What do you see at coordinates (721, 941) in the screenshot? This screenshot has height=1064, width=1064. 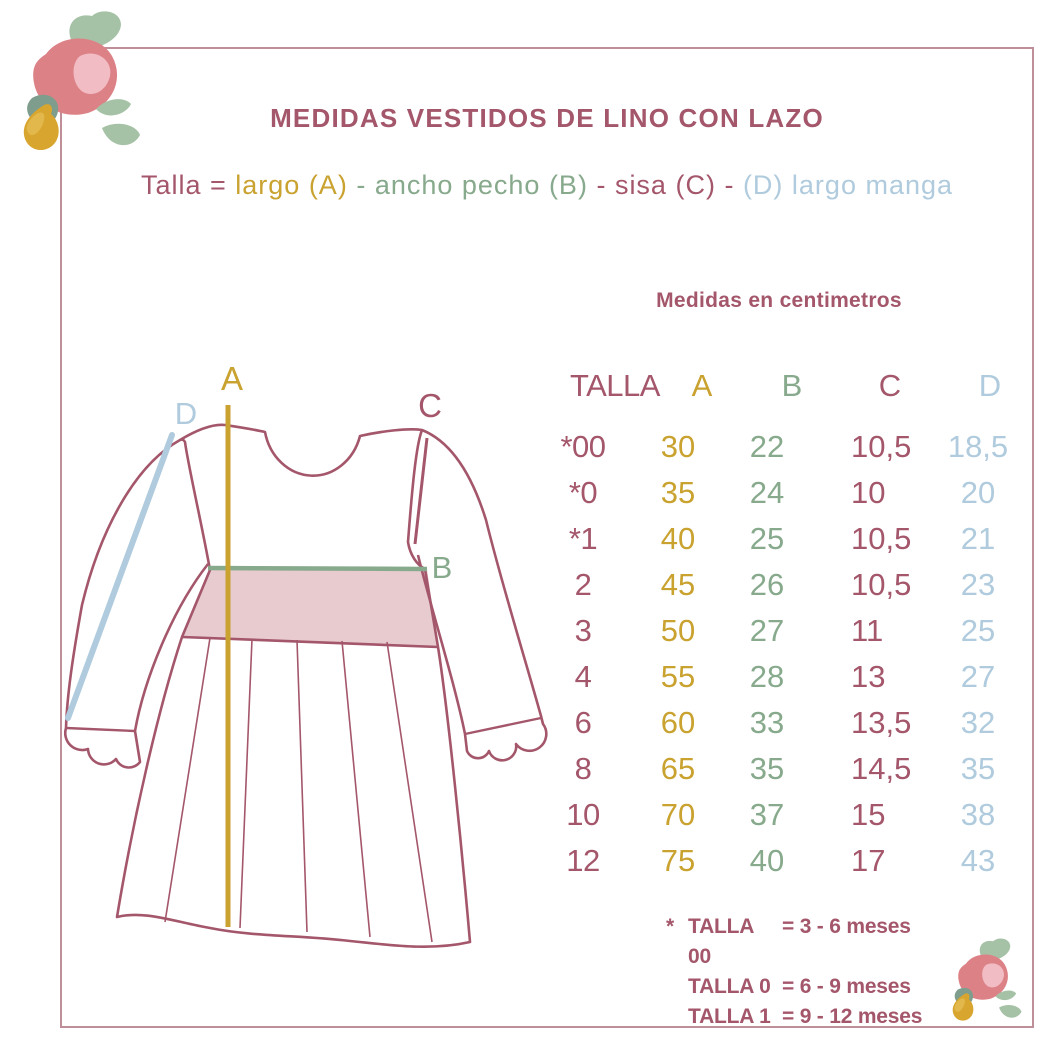 I see `footnote-label: TALLA 00` at bounding box center [721, 941].